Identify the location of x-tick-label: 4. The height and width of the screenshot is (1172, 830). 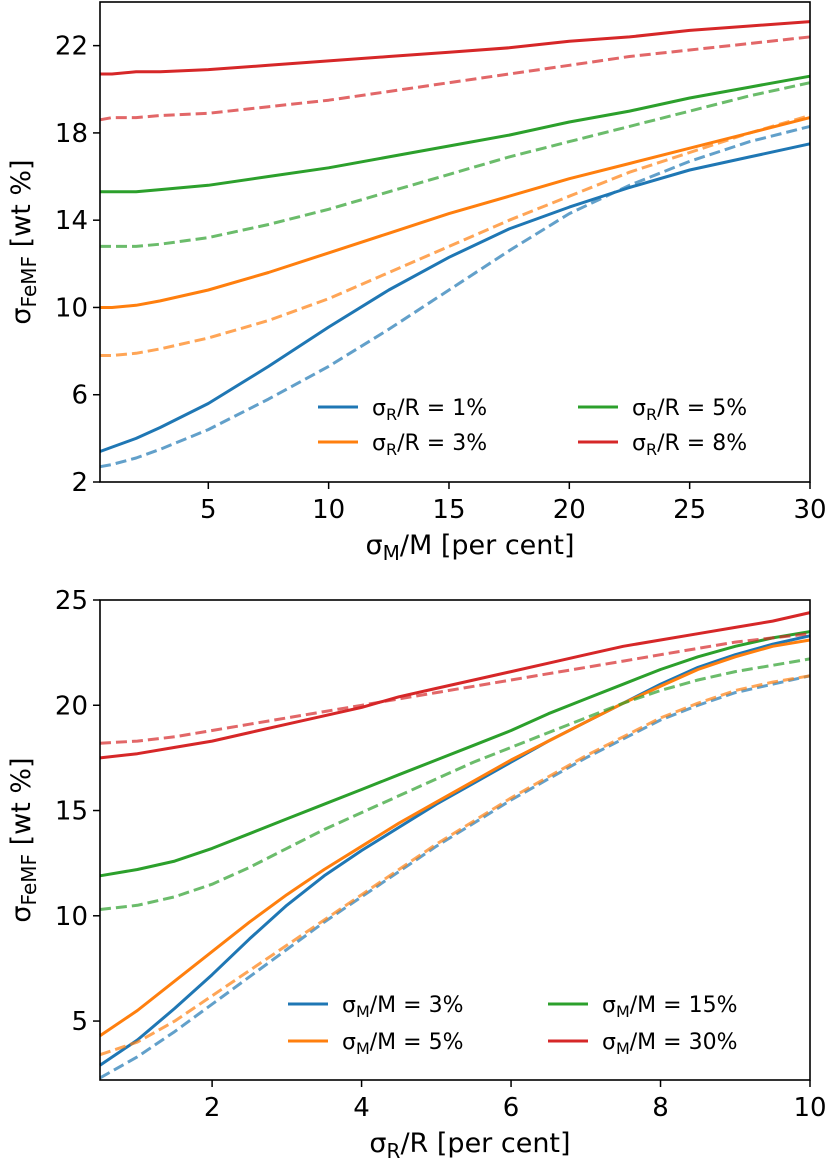
(361, 1108).